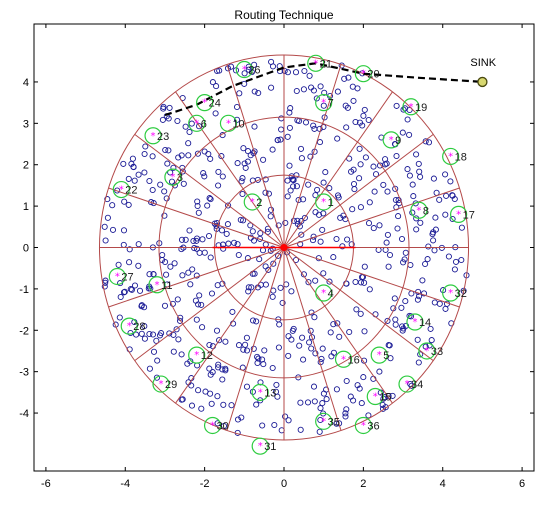 This screenshot has height=505, width=550. What do you see at coordinates (363, 484) in the screenshot?
I see `x-tick-label: 2` at bounding box center [363, 484].